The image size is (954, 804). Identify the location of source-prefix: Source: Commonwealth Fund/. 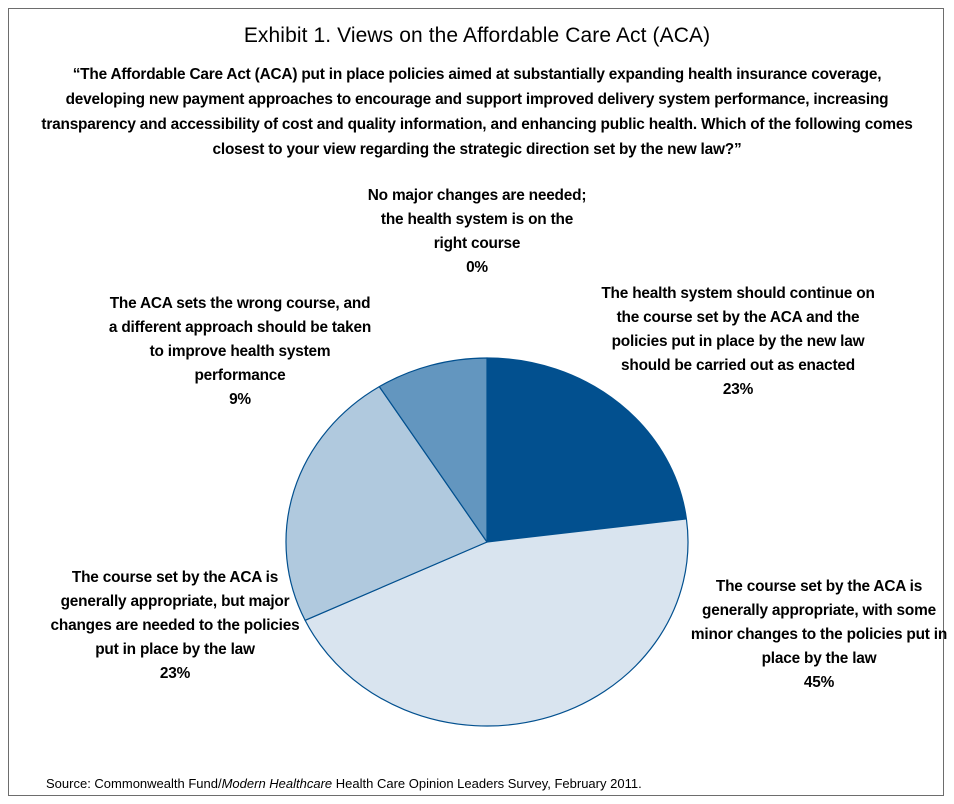
(134, 783).